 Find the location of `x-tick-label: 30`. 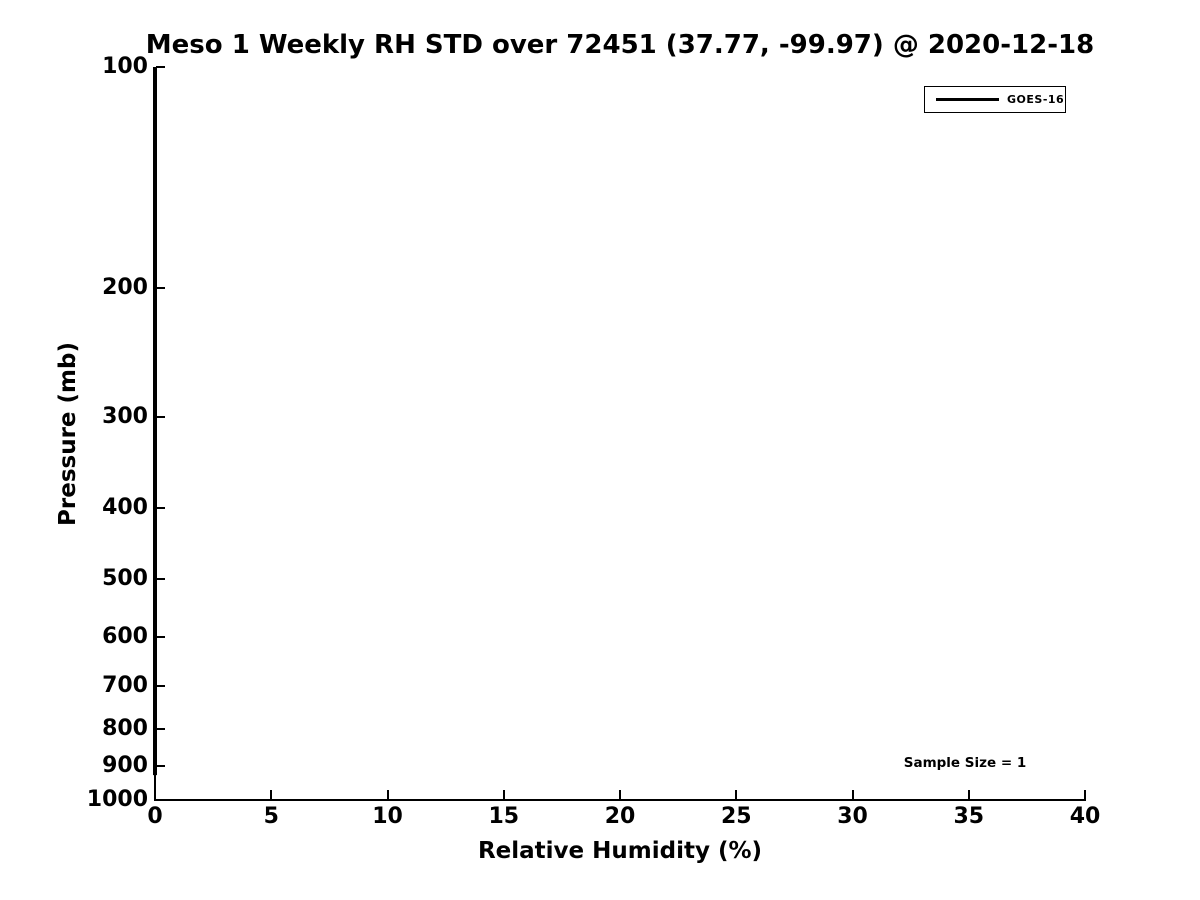

x-tick-label: 30 is located at coordinates (852, 816).